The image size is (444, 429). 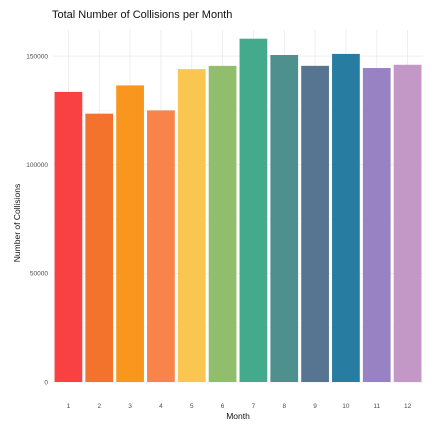 What do you see at coordinates (284, 406) in the screenshot?
I see `x-tick-label: 8` at bounding box center [284, 406].